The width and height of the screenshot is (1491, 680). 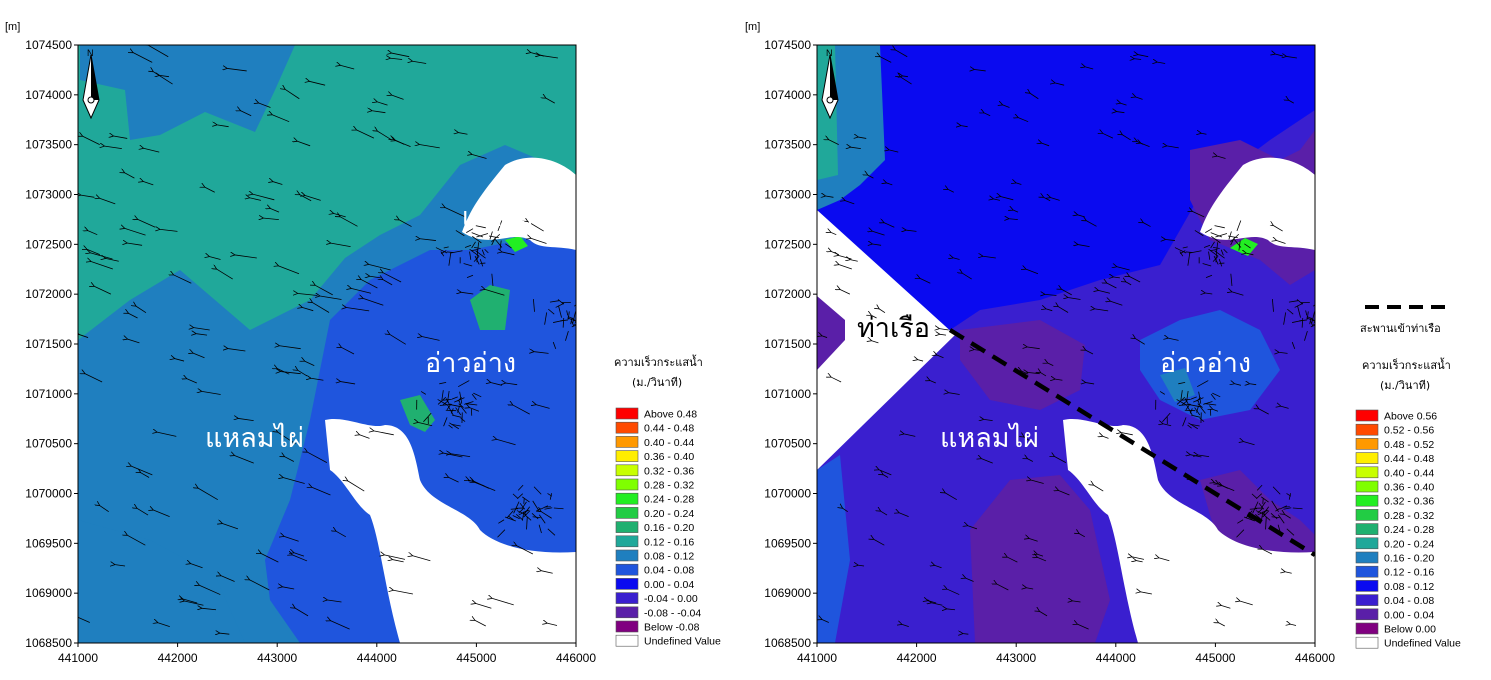 I want to click on legend-label: 0.08 - 0.12, so click(x=1409, y=587).